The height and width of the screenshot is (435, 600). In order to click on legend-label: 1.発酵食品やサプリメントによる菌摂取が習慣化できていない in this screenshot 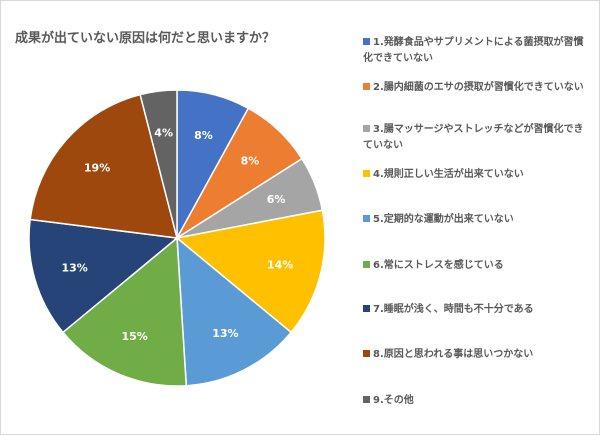, I will do `click(473, 50)`.